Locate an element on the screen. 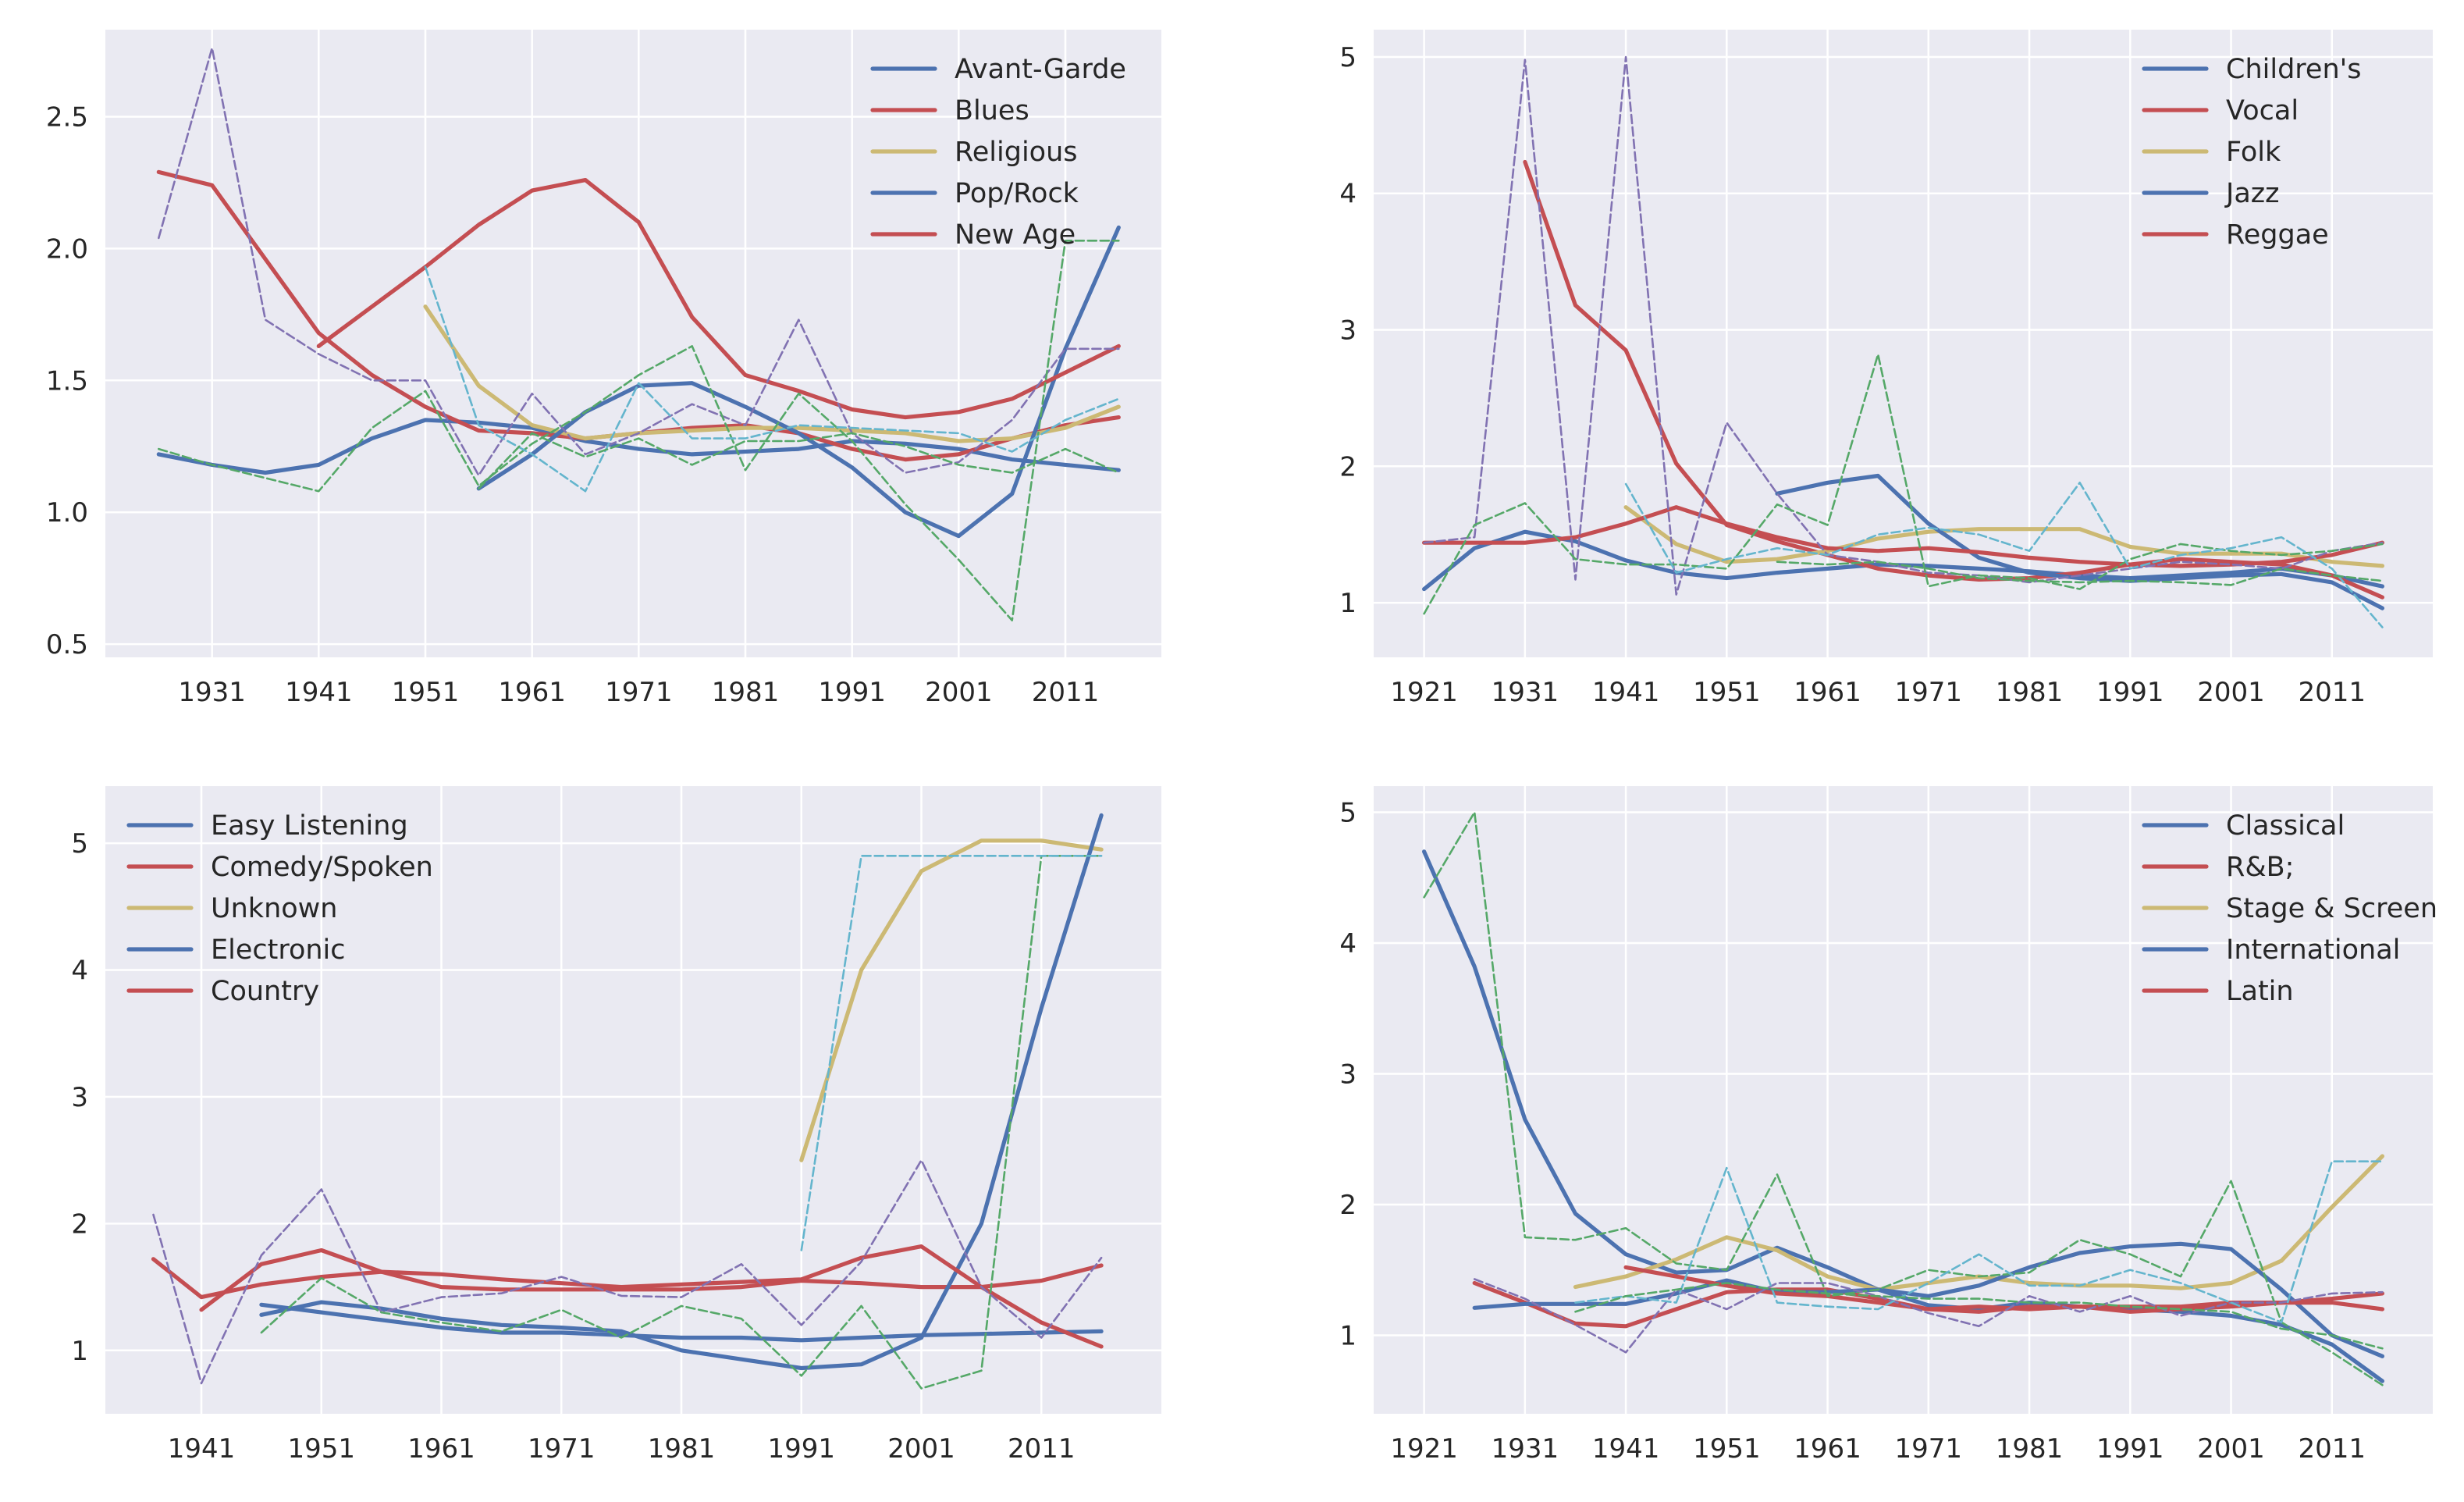 The width and height of the screenshot is (2464, 1502). y-tick-label: 2.0 is located at coordinates (67, 249).